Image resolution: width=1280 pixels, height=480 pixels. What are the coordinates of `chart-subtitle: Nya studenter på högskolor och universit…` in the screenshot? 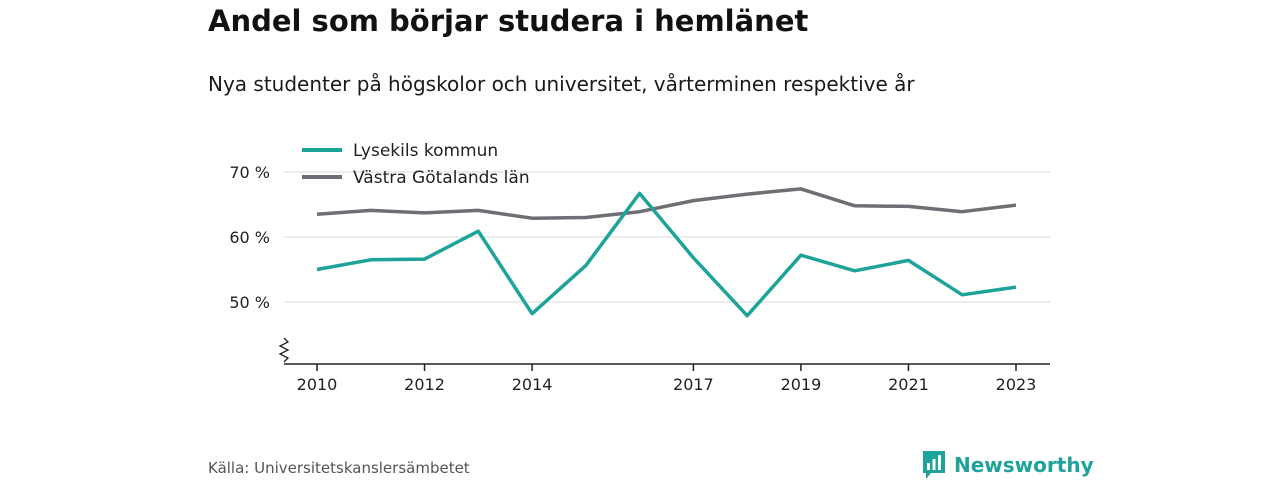 It's located at (561, 84).